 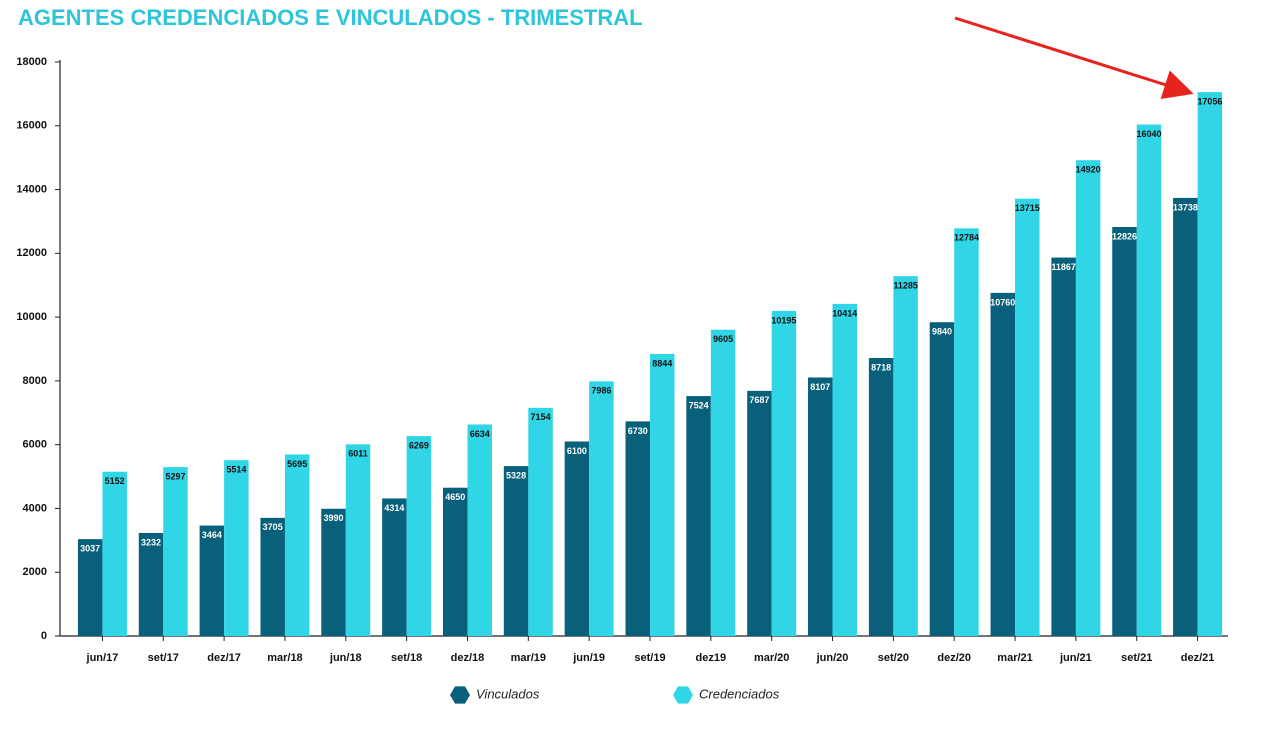 What do you see at coordinates (345, 658) in the screenshot?
I see `x-tick-label: jun/18` at bounding box center [345, 658].